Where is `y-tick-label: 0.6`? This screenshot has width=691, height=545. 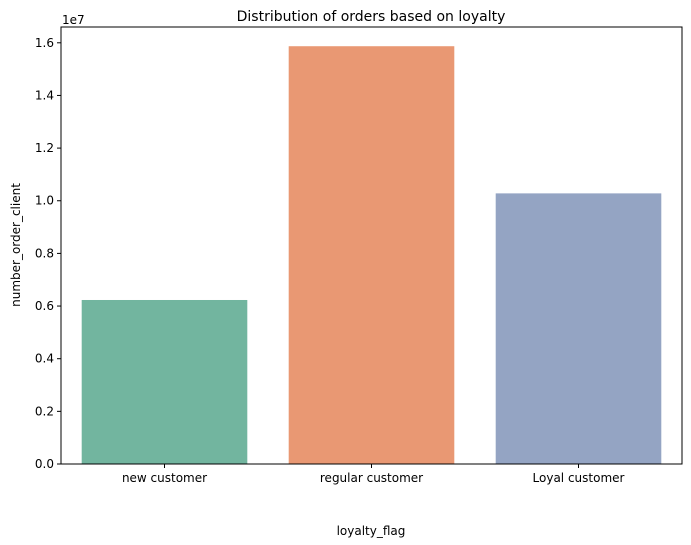
y-tick-label: 0.6 is located at coordinates (44, 306).